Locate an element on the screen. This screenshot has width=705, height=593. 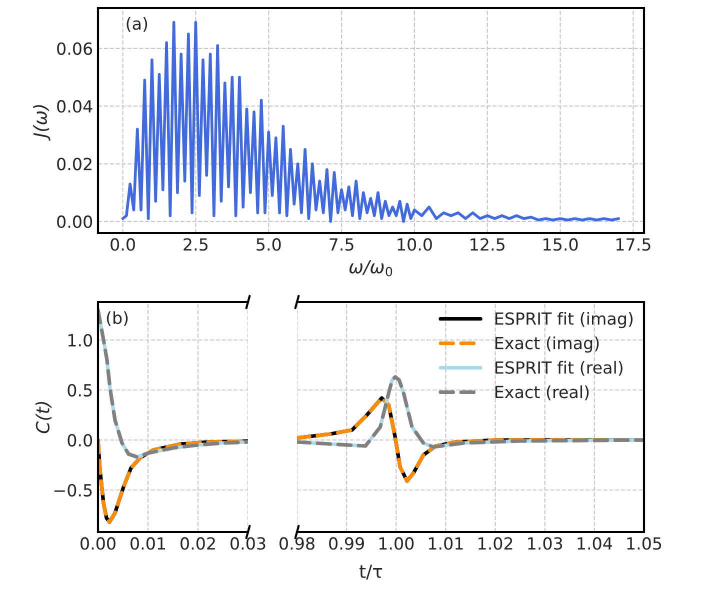
y-axis-title: J(ω) is located at coordinates (41, 123).